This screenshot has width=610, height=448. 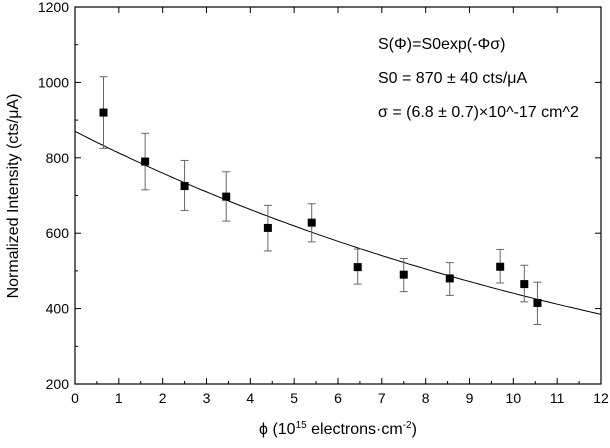 What do you see at coordinates (53, 82) in the screenshot?
I see `y-tick-label: 1000` at bounding box center [53, 82].